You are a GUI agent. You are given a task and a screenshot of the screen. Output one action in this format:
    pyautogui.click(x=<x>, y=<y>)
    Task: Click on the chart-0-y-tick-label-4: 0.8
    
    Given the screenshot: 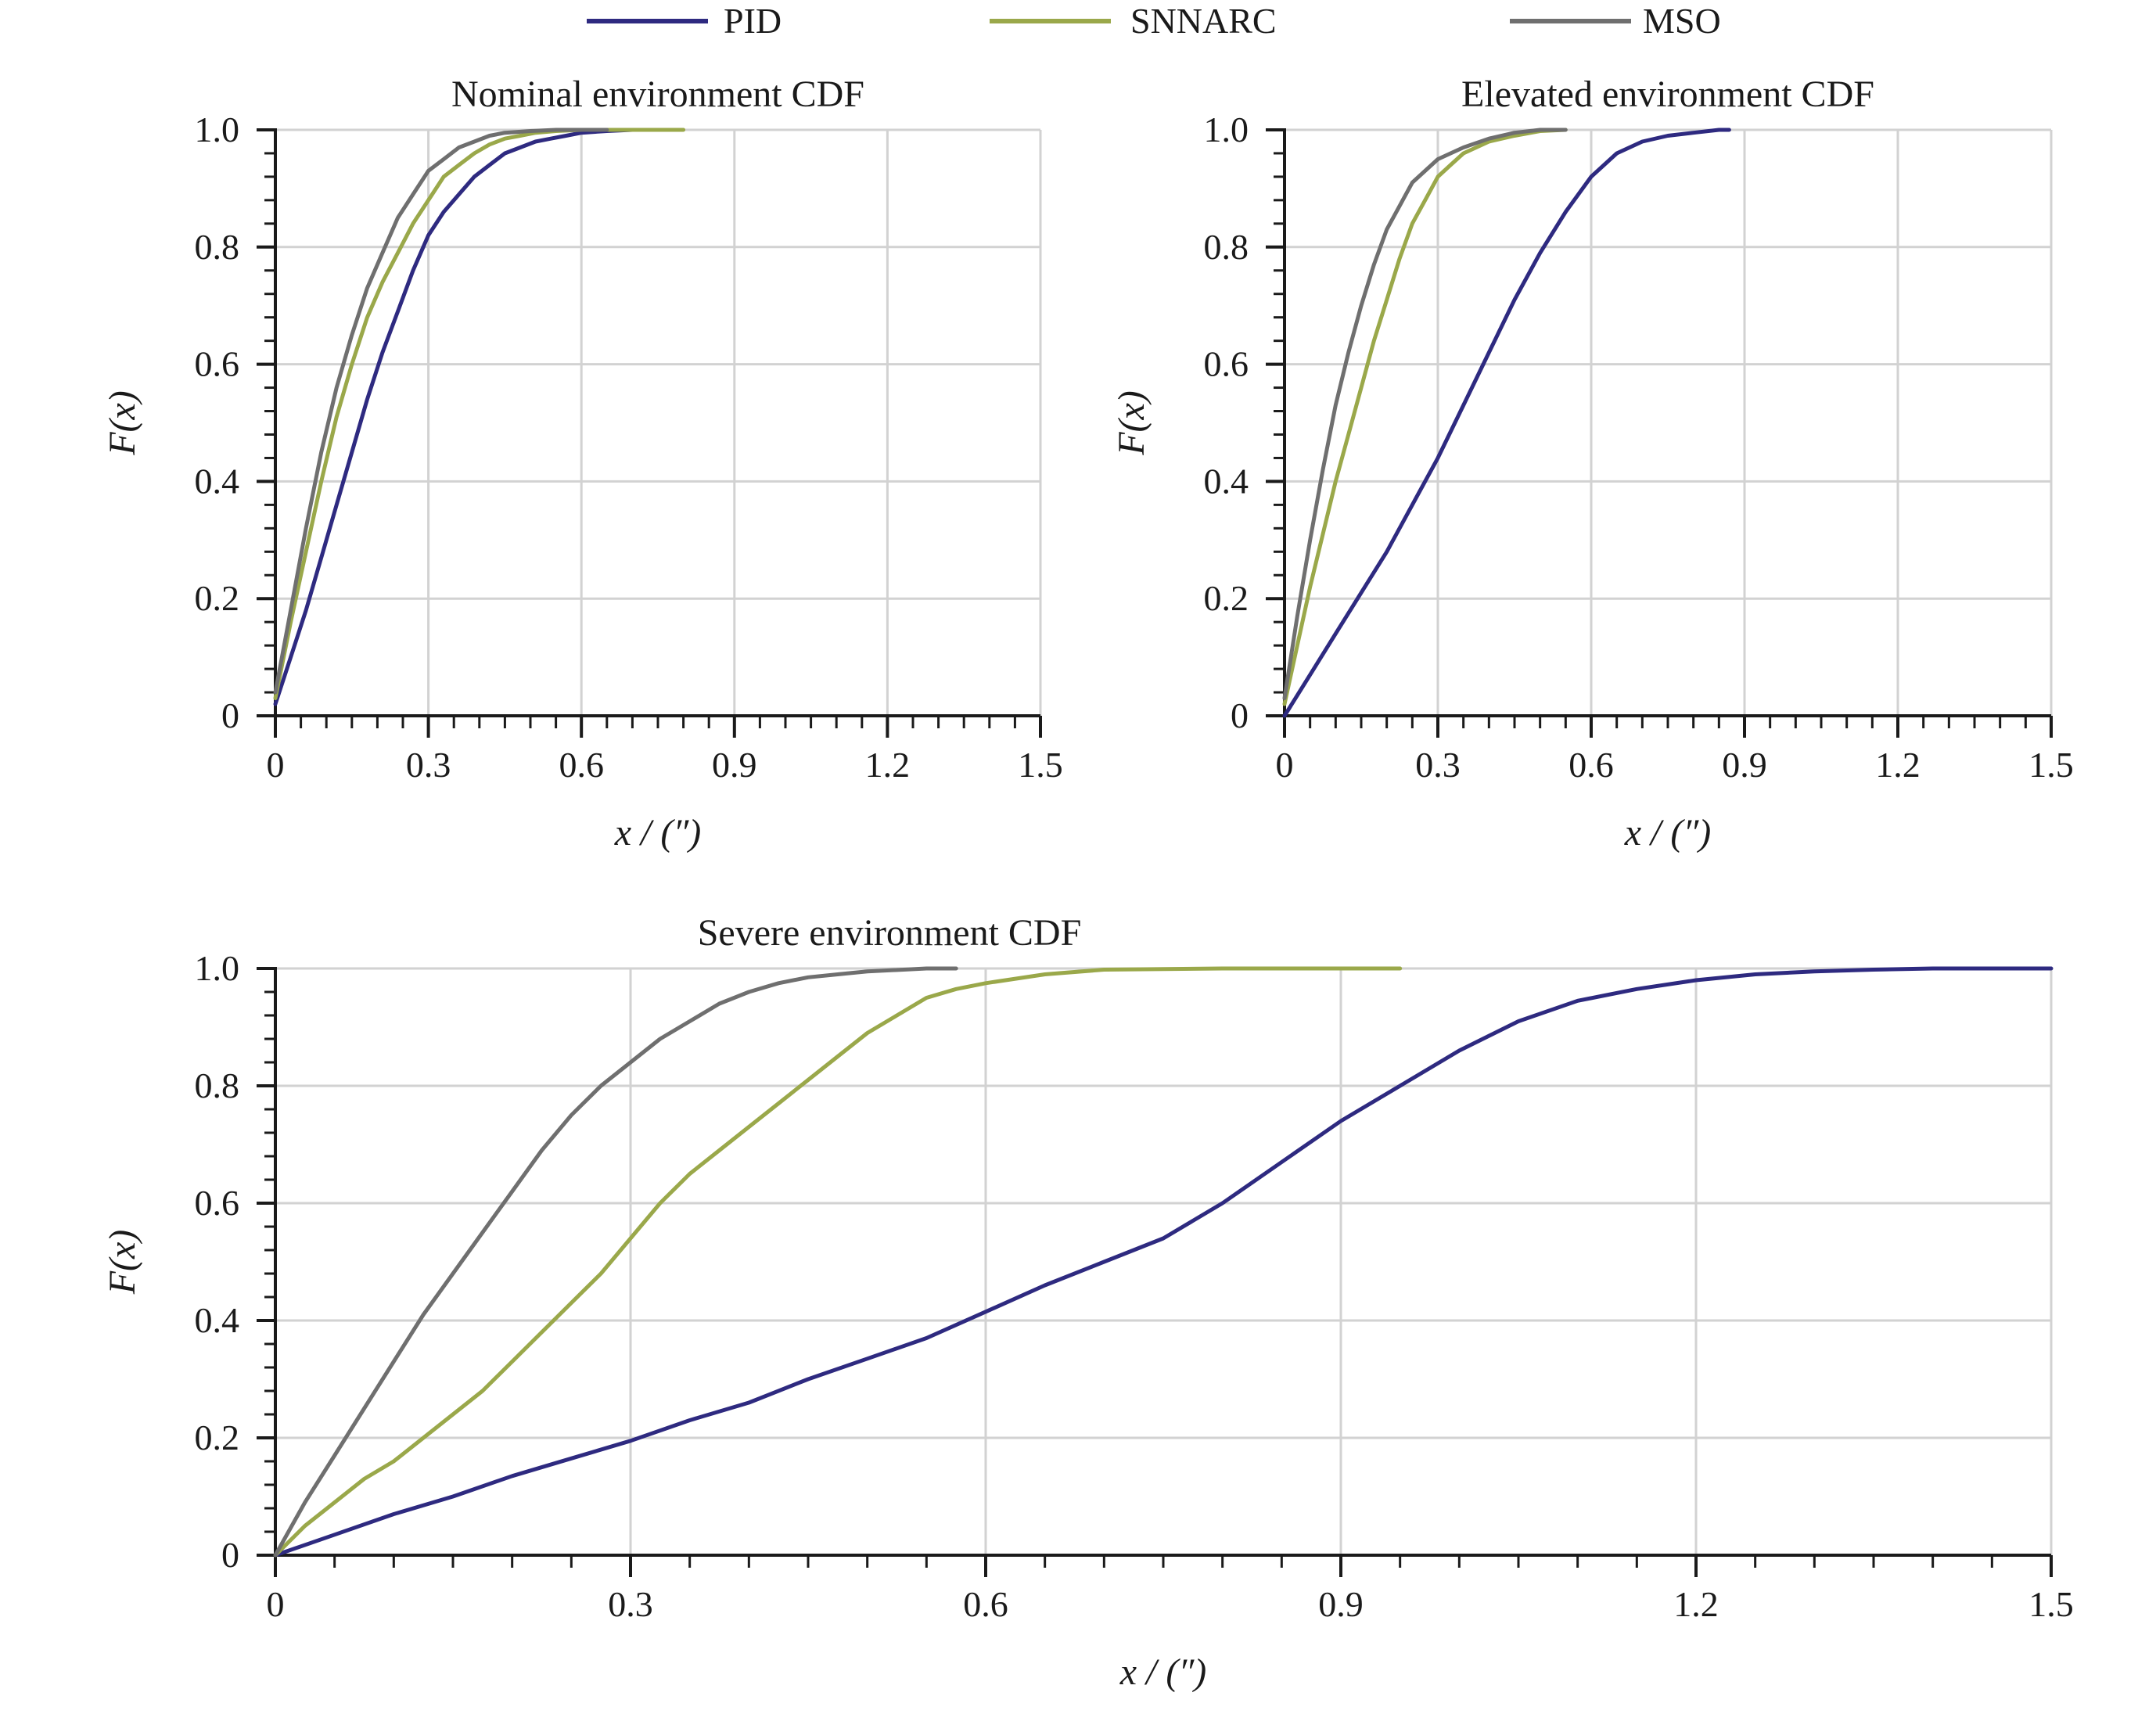 What is the action you would take?
    pyautogui.click(x=217, y=247)
    